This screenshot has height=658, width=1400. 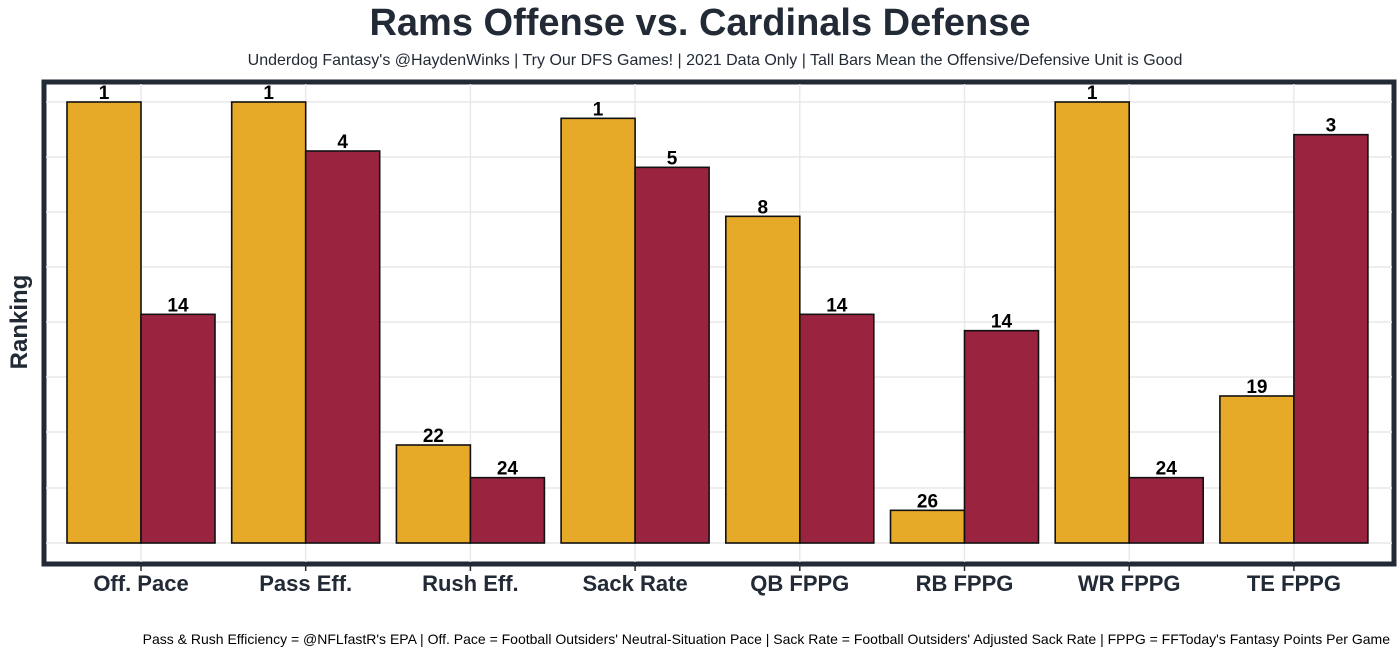 I want to click on x-tick-label: Pass Eff., so click(x=305, y=583).